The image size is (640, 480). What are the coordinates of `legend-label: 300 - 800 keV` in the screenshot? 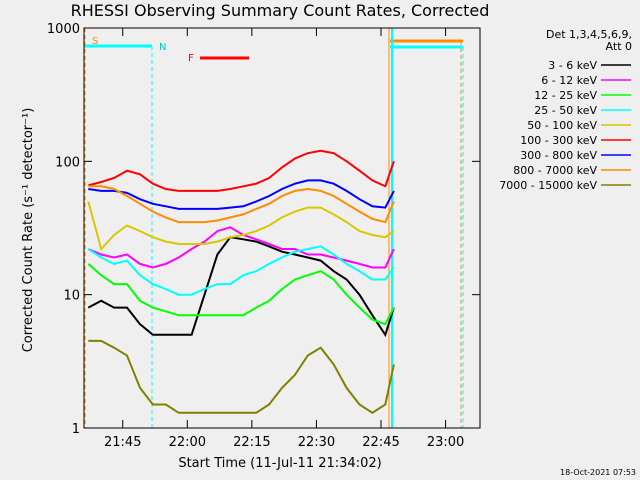 It's located at (558, 155).